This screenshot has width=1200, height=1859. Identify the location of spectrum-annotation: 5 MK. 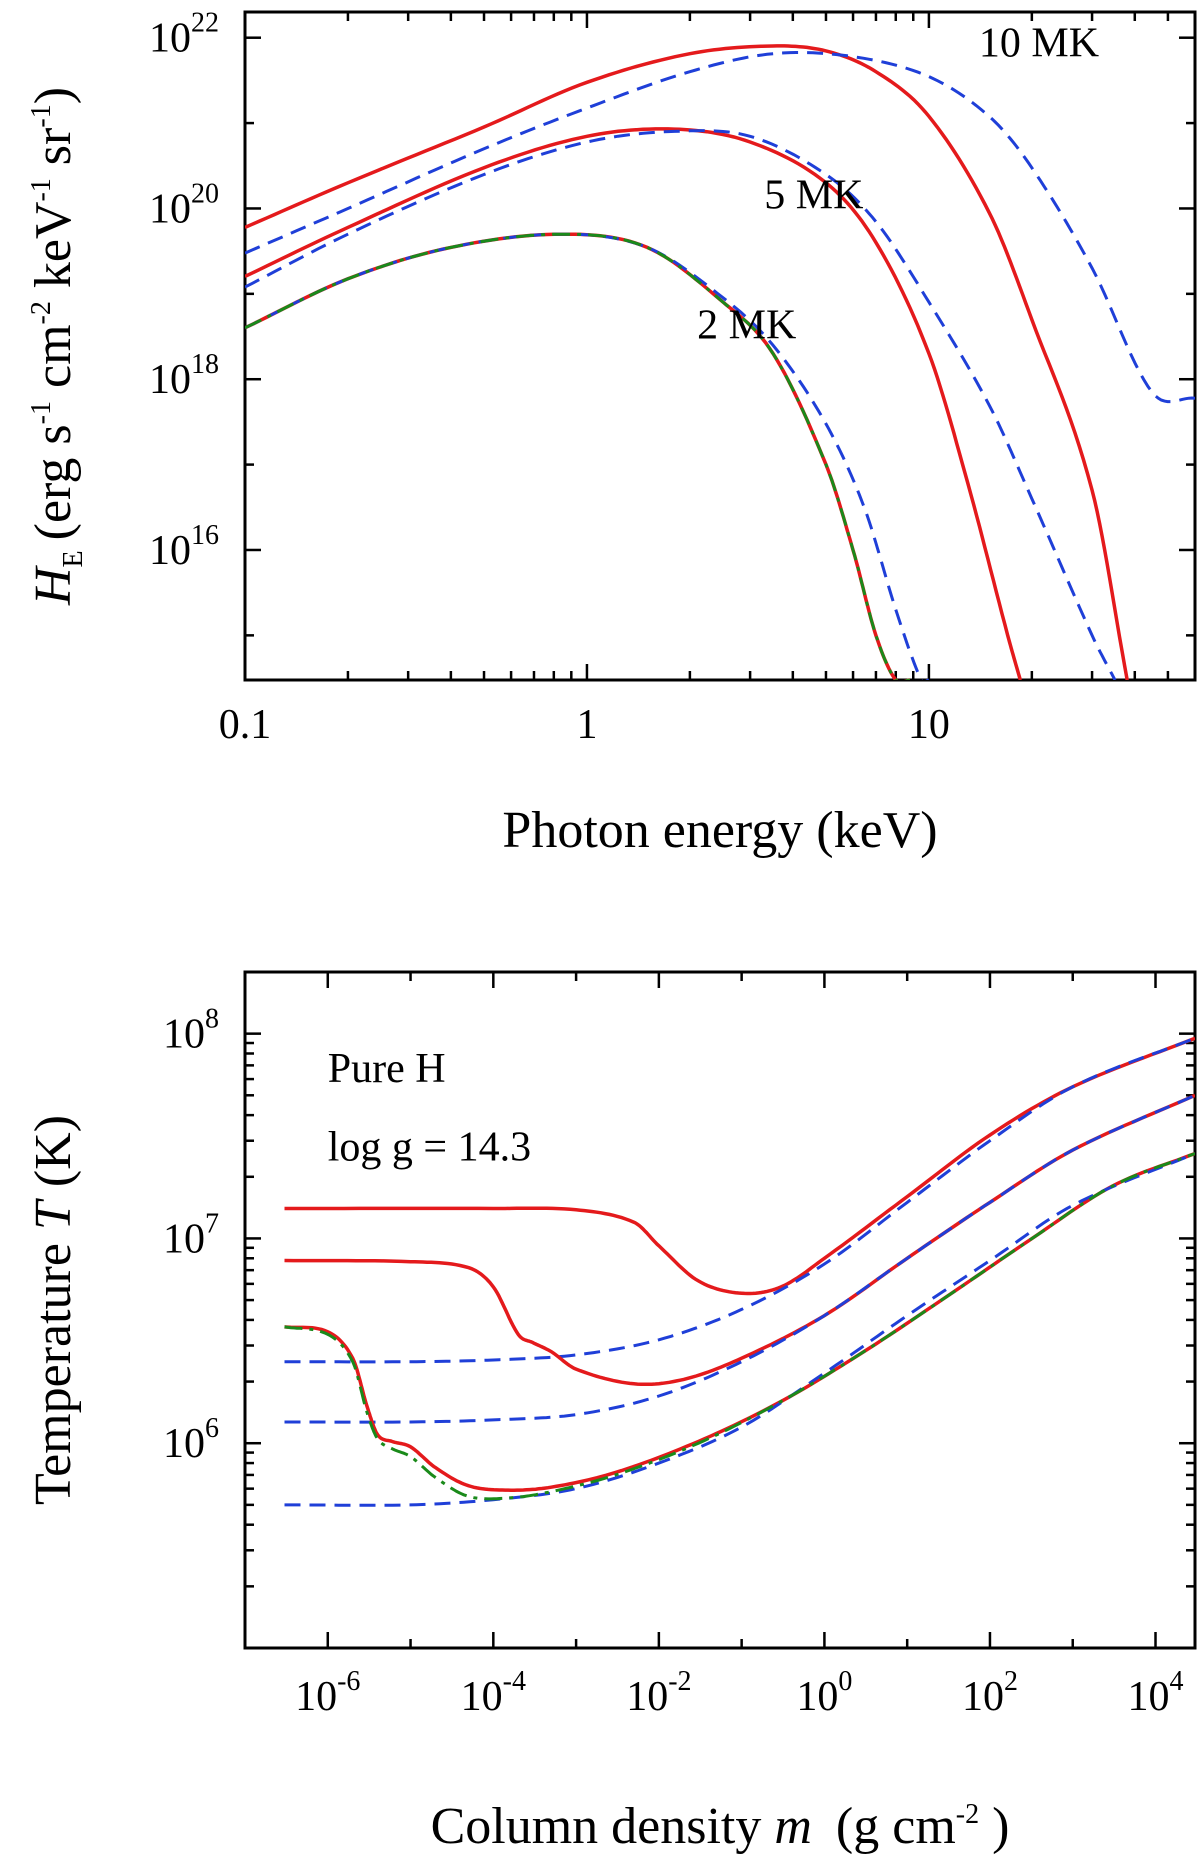
(813, 195).